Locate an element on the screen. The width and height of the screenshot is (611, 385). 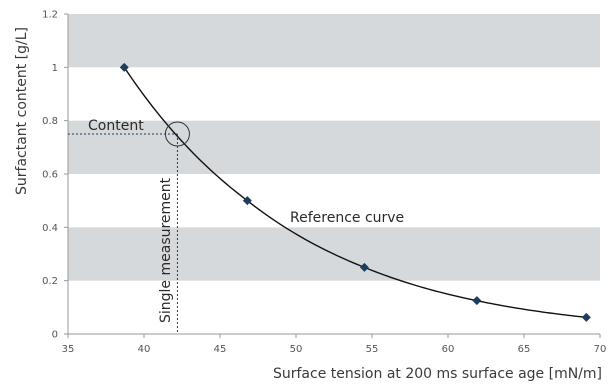
annotation-single-measurement: Single measurement is located at coordinates (166, 250).